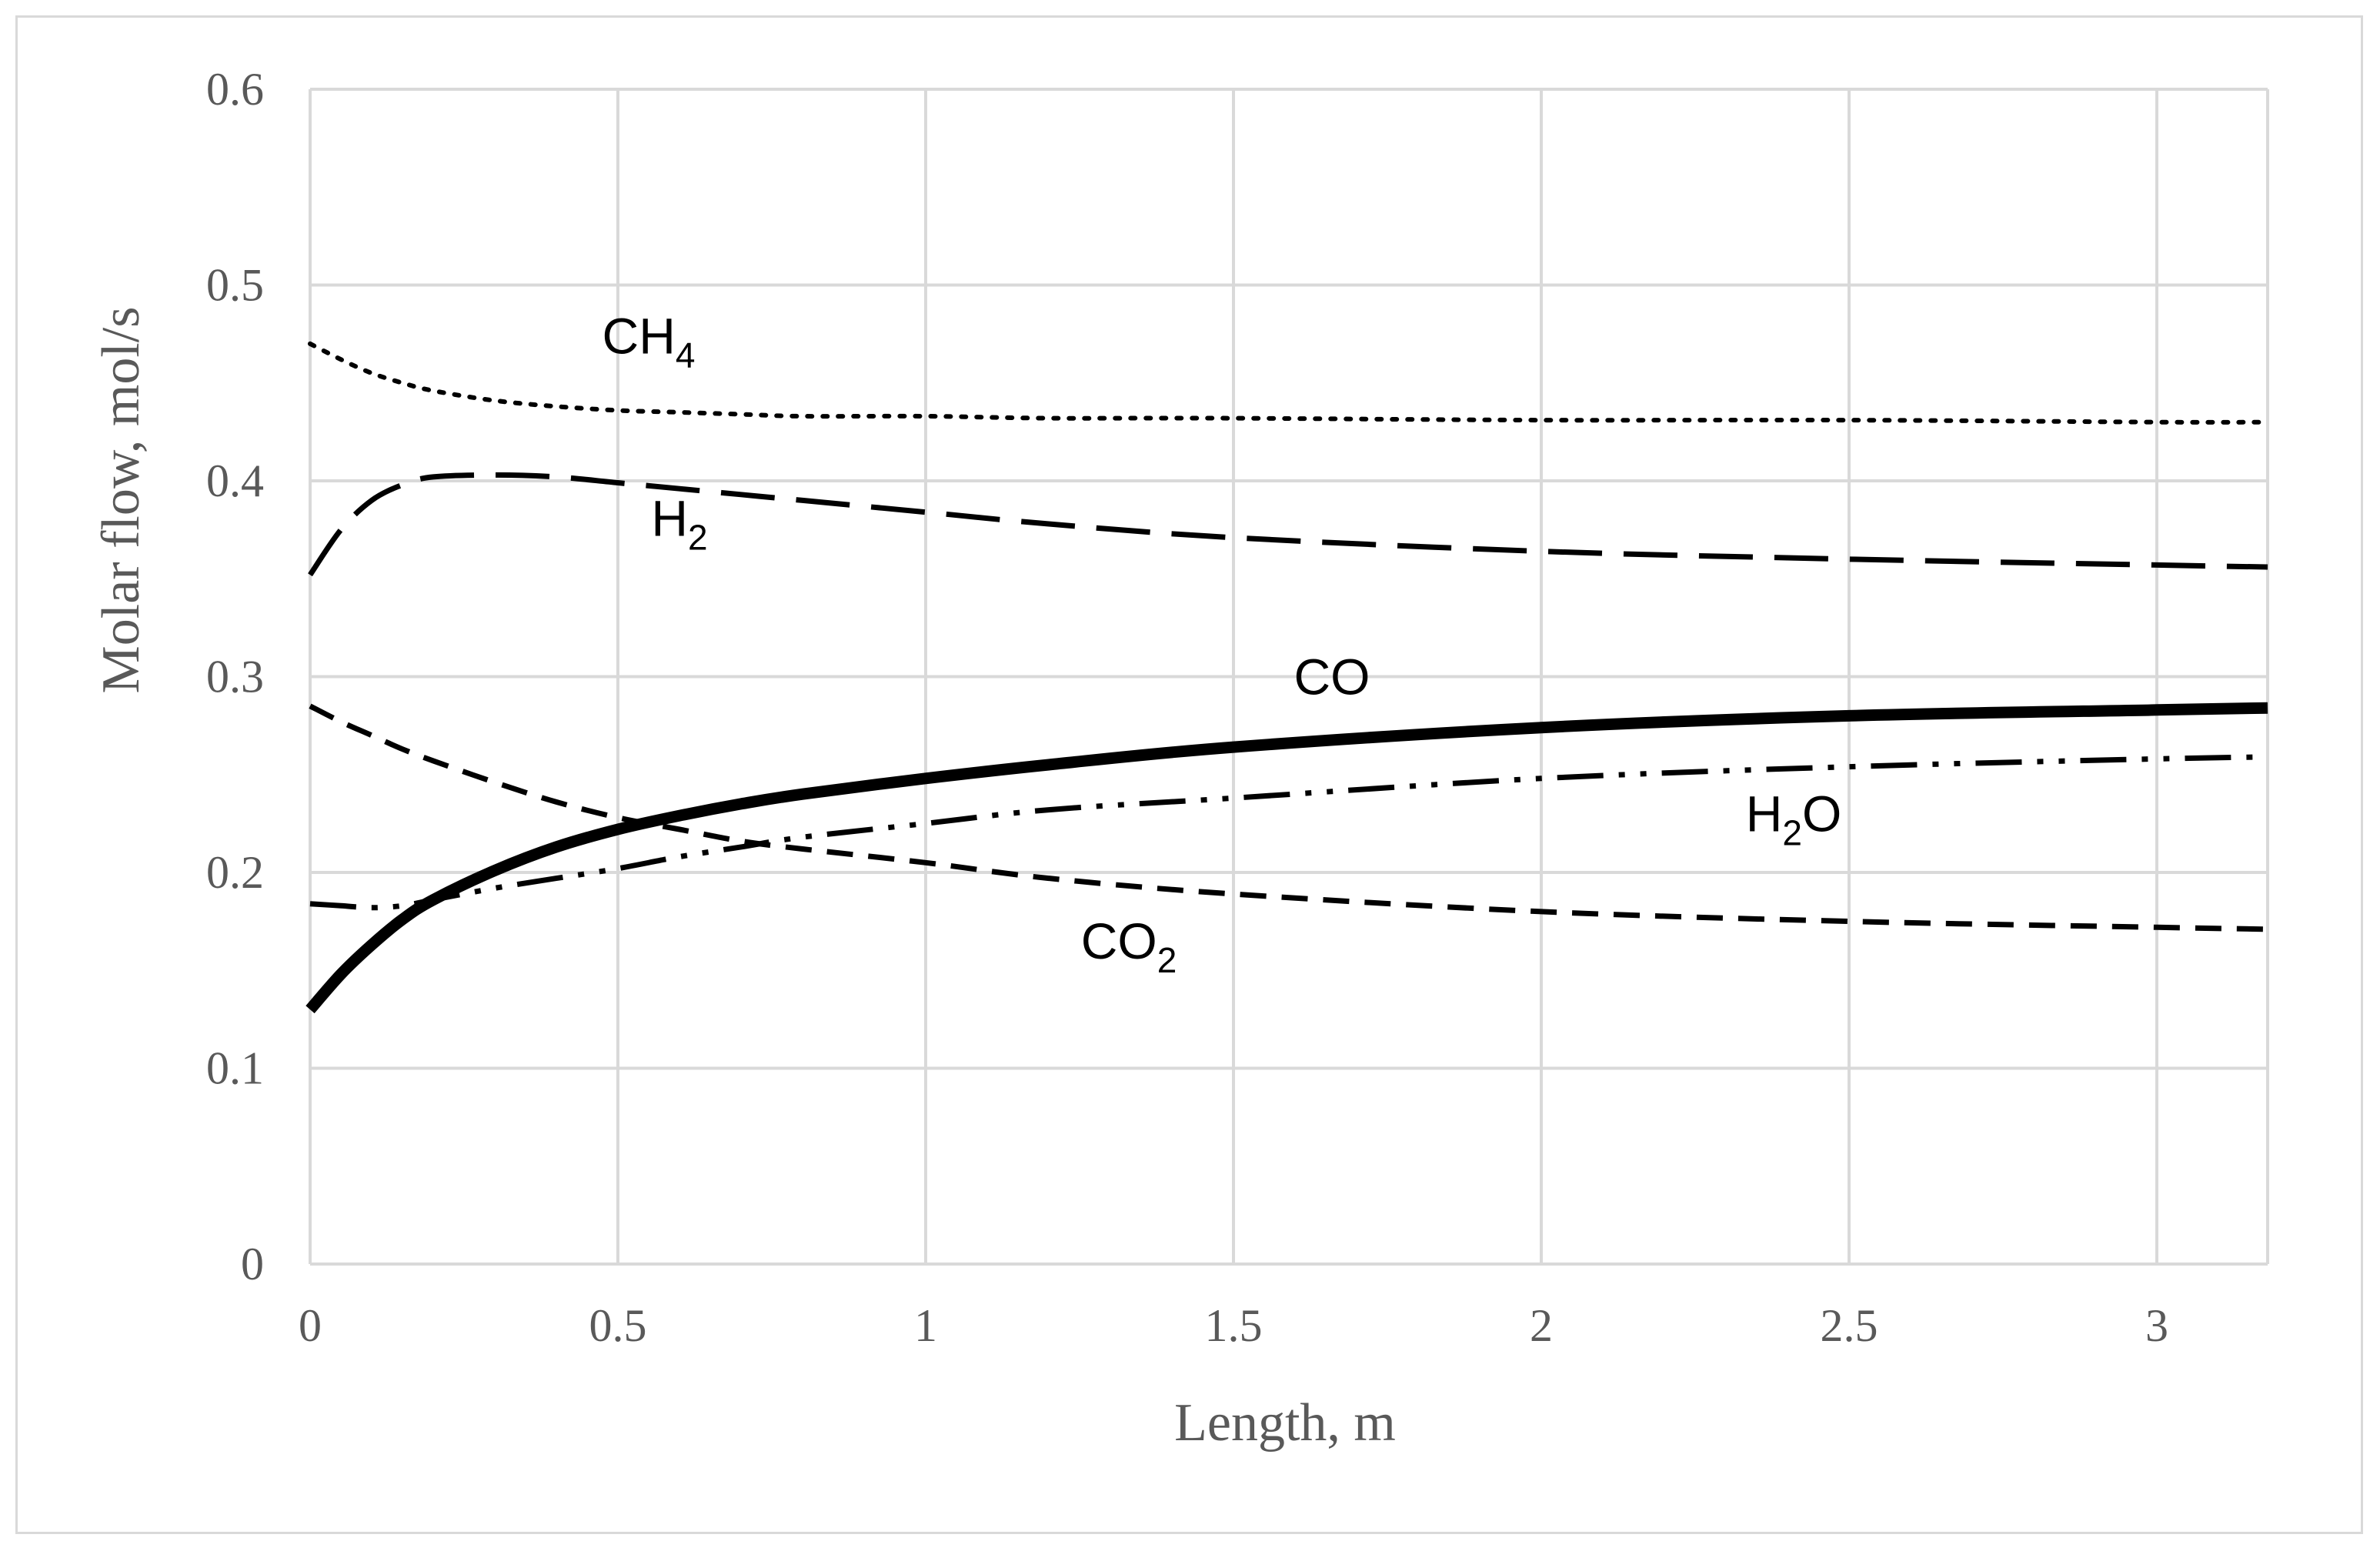  I want to click on series-label-h2: H2, so click(679, 523).